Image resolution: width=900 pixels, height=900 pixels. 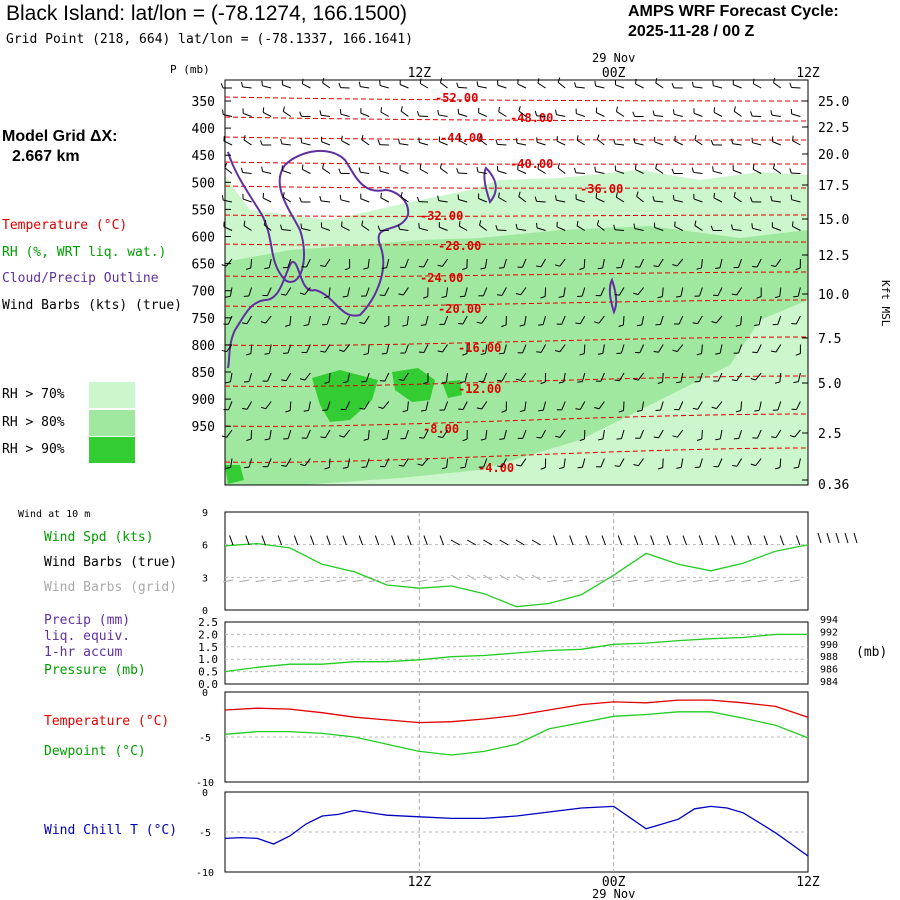 I want to click on temperature-panel-frame, so click(x=516, y=737).